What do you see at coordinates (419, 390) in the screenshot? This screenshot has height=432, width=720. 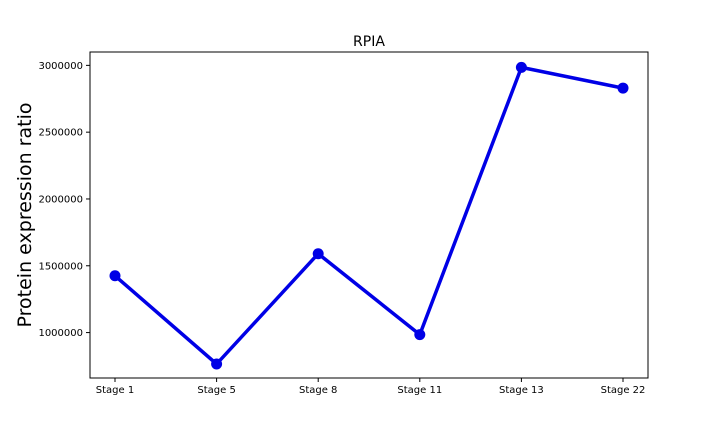 I see `x-tick-label: Stage 11` at bounding box center [419, 390].